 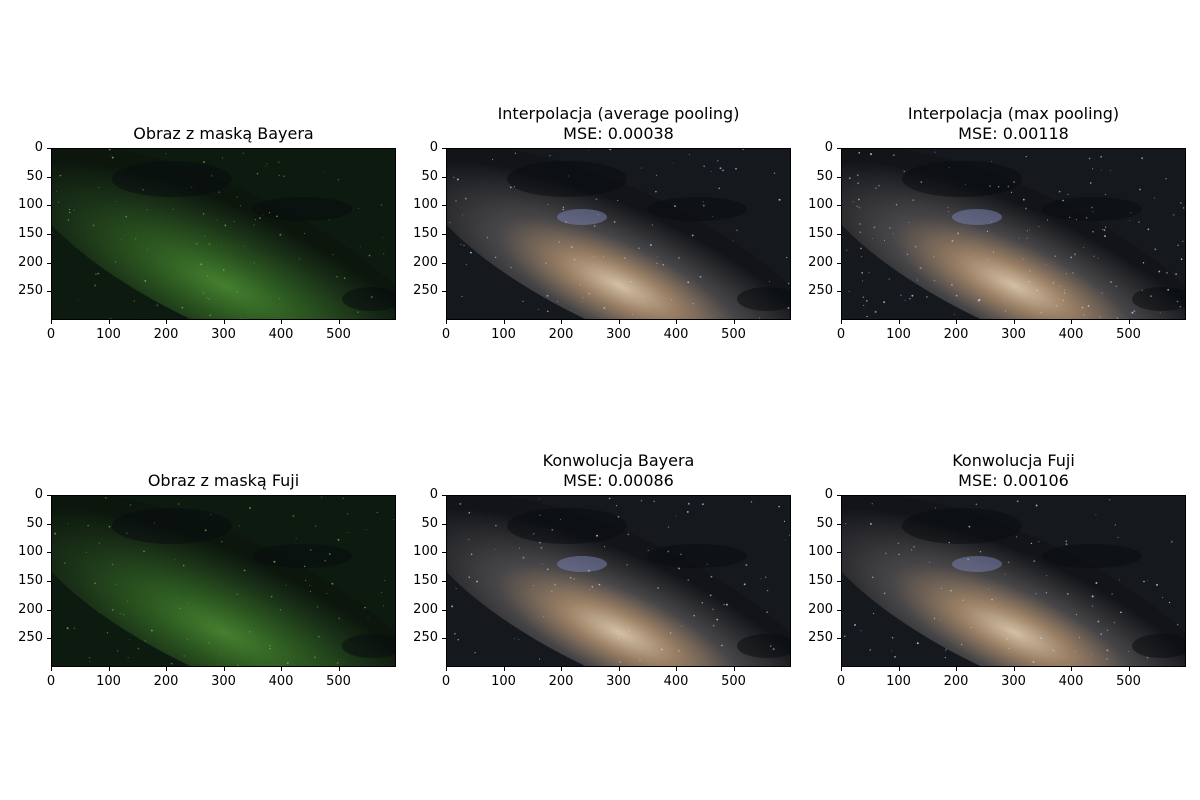 What do you see at coordinates (618, 133) in the screenshot?
I see `subplot-subtitle: MSE: 0.00038` at bounding box center [618, 133].